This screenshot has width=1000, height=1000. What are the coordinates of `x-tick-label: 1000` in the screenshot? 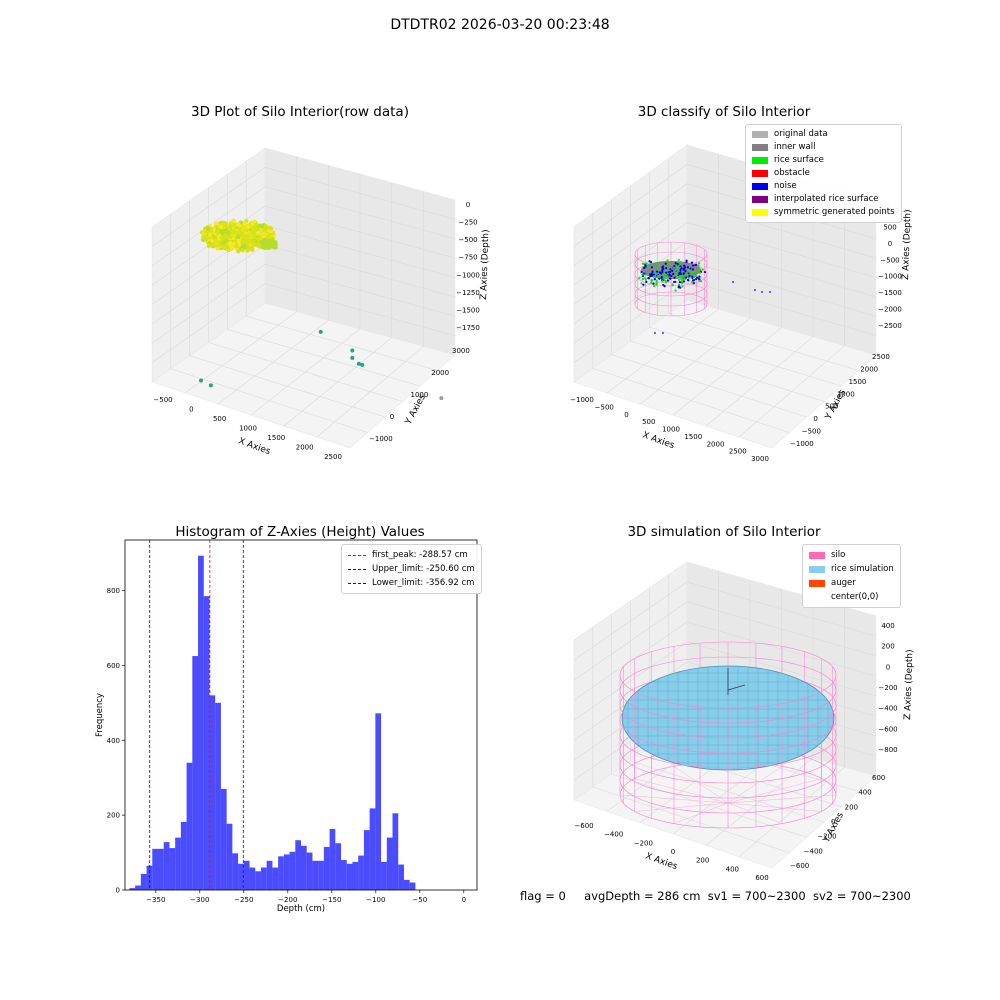 It's located at (671, 430).